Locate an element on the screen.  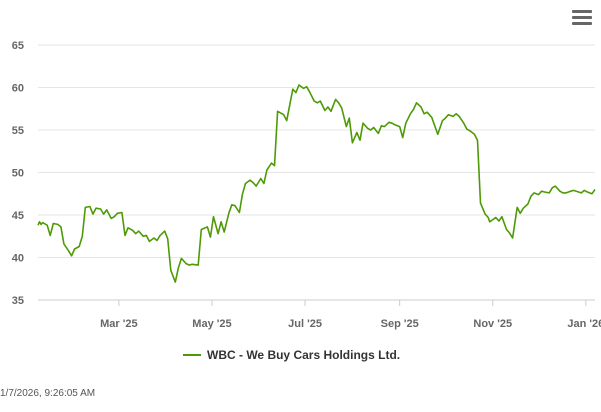
y-tick-label: 50 is located at coordinates (18, 174).